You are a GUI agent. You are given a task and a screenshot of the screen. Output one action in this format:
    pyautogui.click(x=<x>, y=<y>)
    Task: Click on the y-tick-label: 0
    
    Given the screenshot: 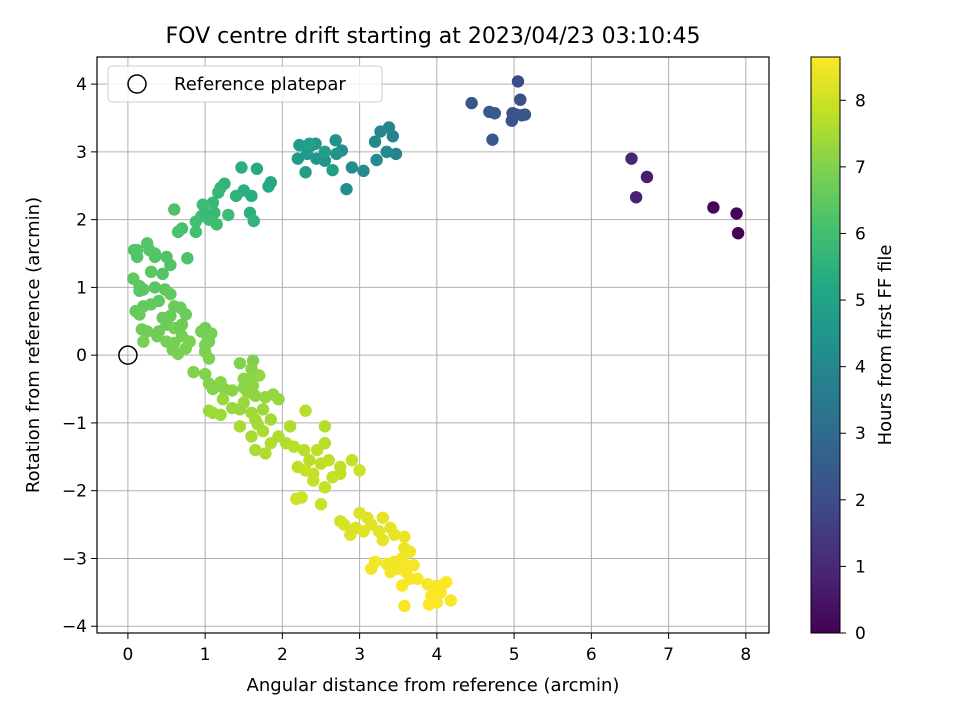 What is the action you would take?
    pyautogui.click(x=81, y=356)
    